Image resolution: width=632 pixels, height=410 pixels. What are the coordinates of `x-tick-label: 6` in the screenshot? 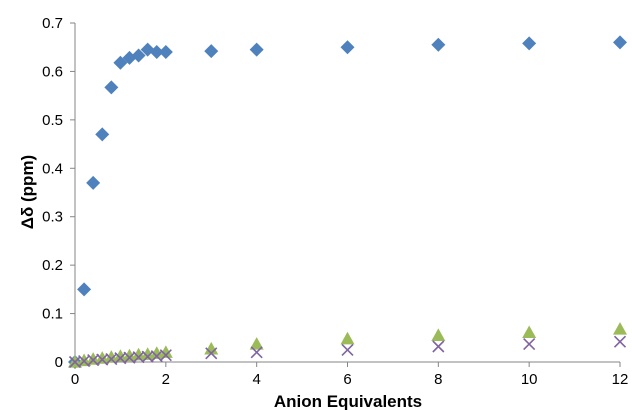 It's located at (347, 379).